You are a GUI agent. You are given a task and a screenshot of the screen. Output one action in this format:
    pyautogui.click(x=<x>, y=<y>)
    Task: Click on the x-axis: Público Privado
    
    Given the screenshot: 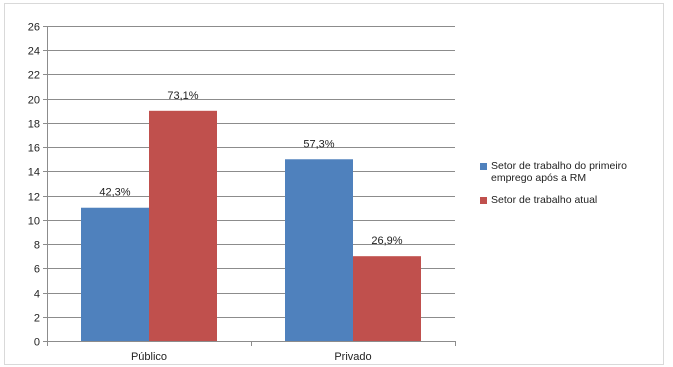 What is the action you would take?
    pyautogui.click(x=251, y=352)
    